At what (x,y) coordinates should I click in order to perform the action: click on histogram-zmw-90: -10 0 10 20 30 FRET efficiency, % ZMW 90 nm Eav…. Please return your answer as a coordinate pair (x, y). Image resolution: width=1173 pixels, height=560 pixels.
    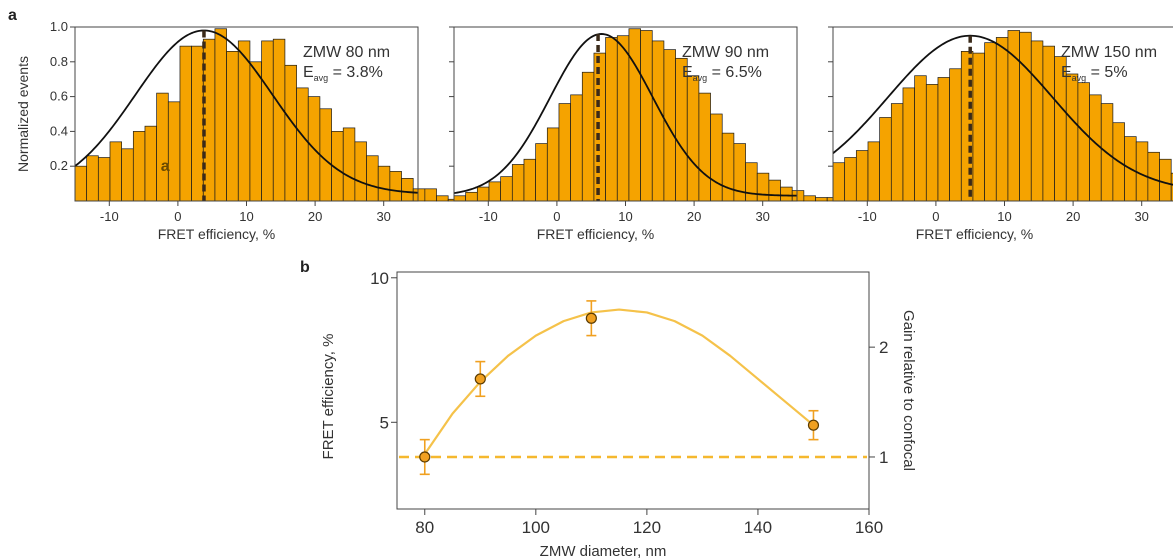
    Looking at the image, I should click on (644, 134).